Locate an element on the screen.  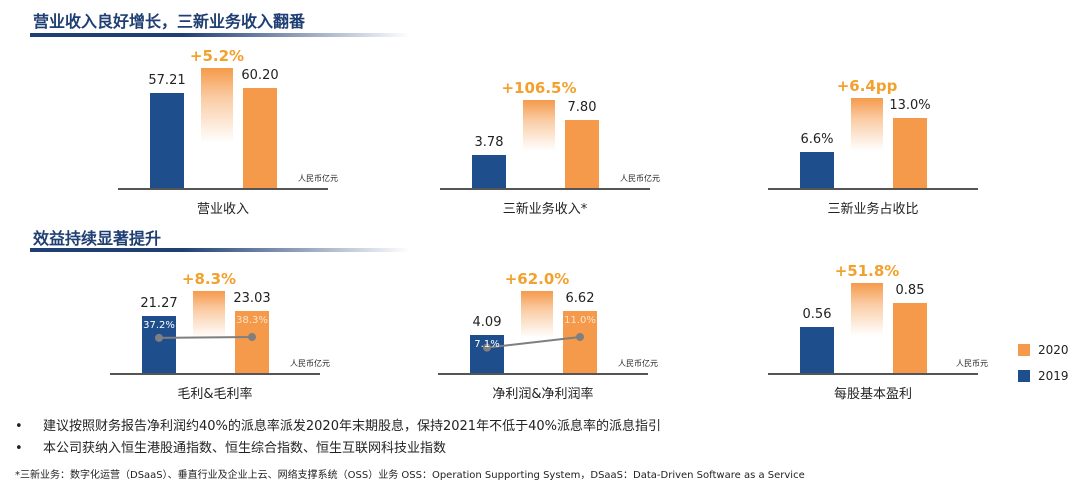
chart-panel: 0.56 0.85 +51.8% 人民币元每股基本盈利 is located at coordinates (878, 313).